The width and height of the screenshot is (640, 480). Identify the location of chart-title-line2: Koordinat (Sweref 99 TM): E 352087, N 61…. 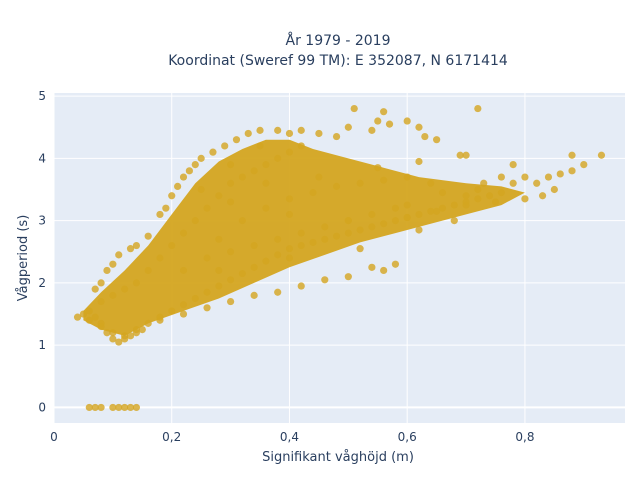
(338, 61).